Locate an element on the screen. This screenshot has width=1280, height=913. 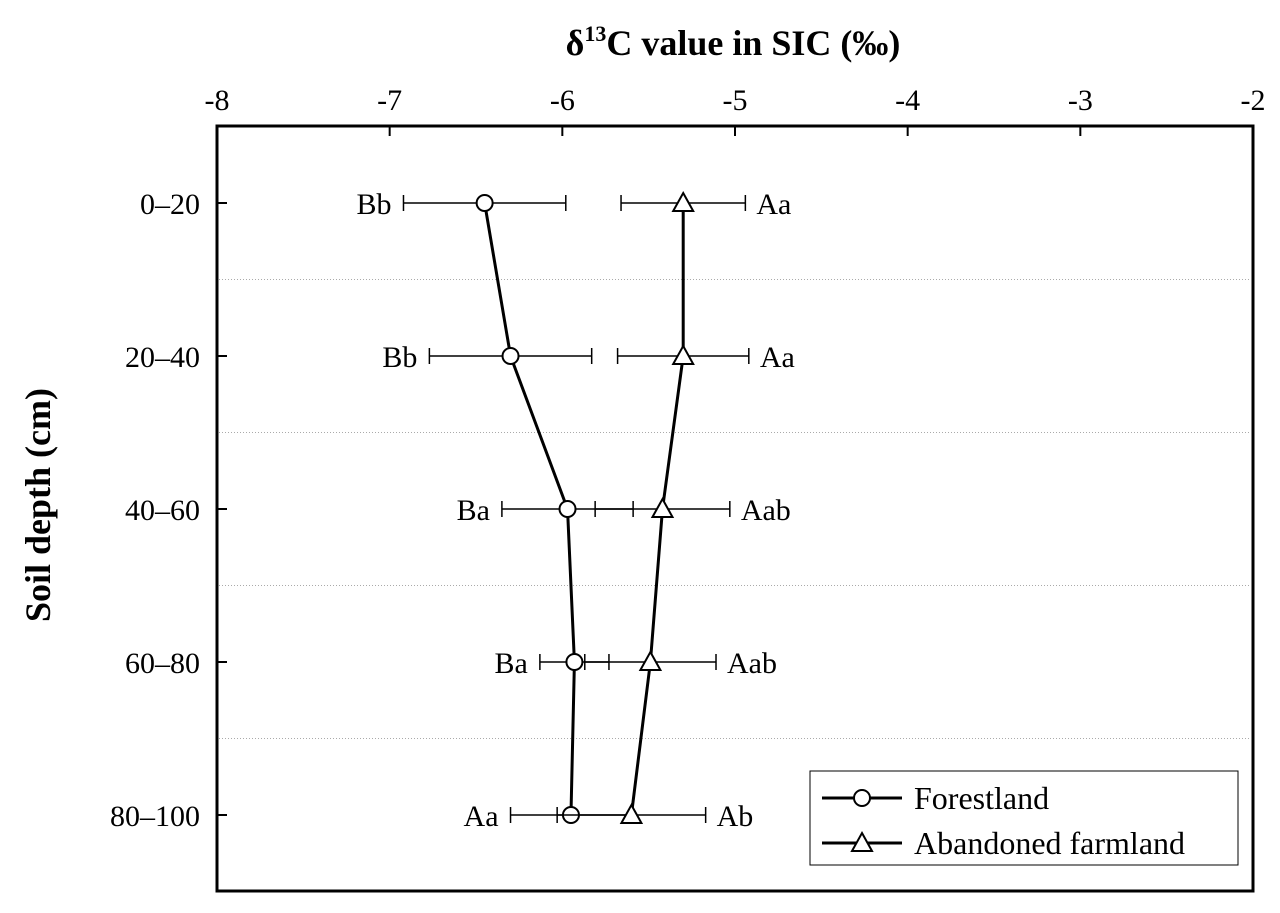
y-tick-label: 20–40 is located at coordinates (162, 357).